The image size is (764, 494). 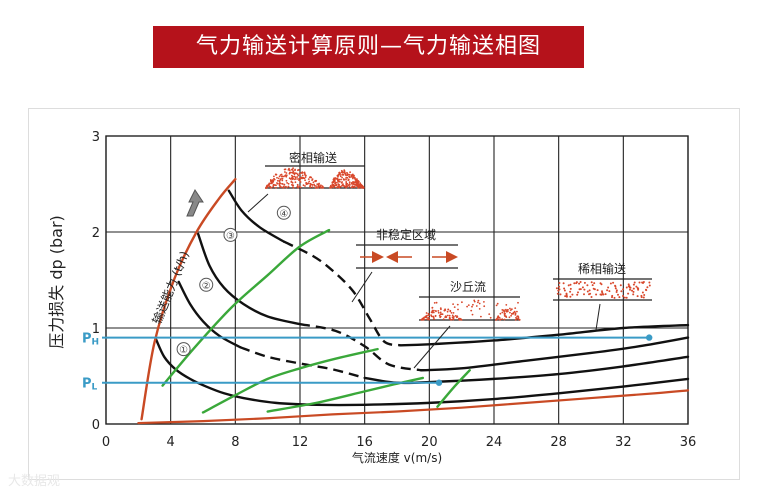 I want to click on y-axis-label: 压力损失 dp (bar), so click(x=56, y=282).